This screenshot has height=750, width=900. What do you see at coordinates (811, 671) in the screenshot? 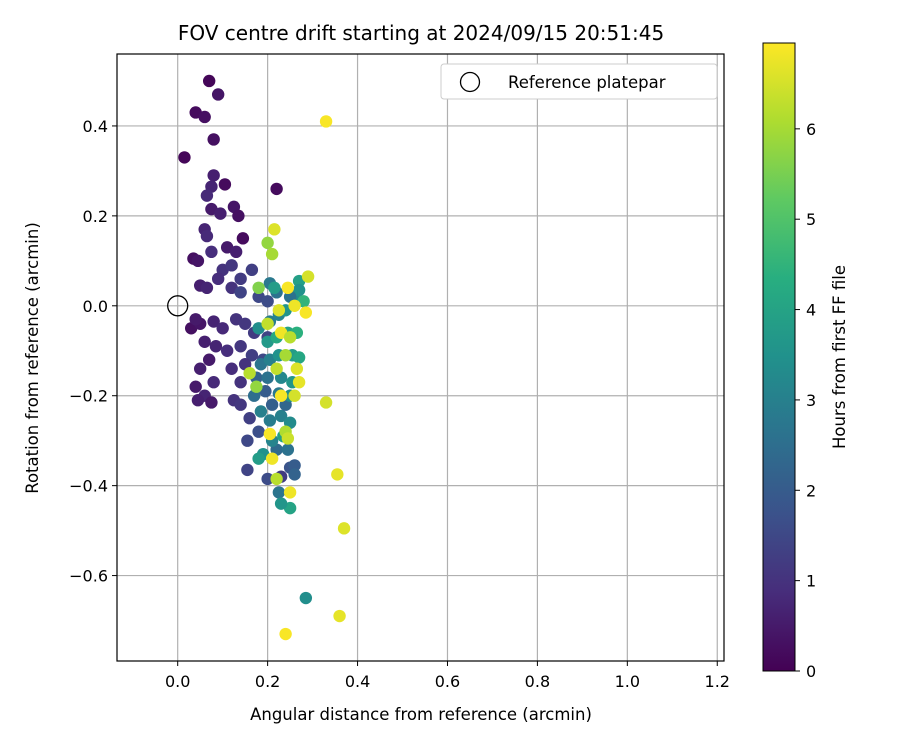
I see `colorbar-tick-label: 0` at bounding box center [811, 671].